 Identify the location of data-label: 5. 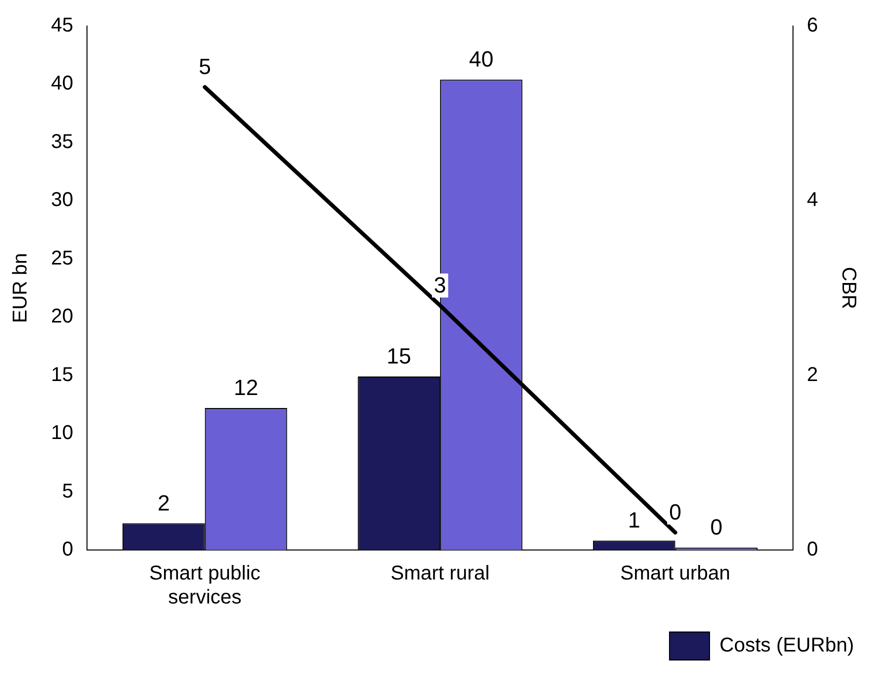
(204, 67).